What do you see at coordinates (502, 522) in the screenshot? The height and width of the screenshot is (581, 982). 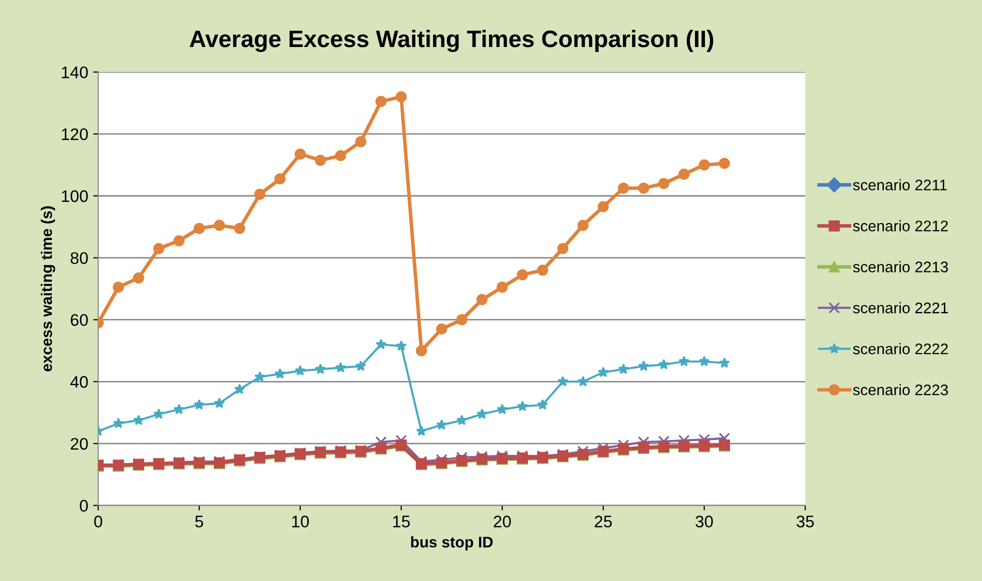 I see `x-tick-label: 20` at bounding box center [502, 522].